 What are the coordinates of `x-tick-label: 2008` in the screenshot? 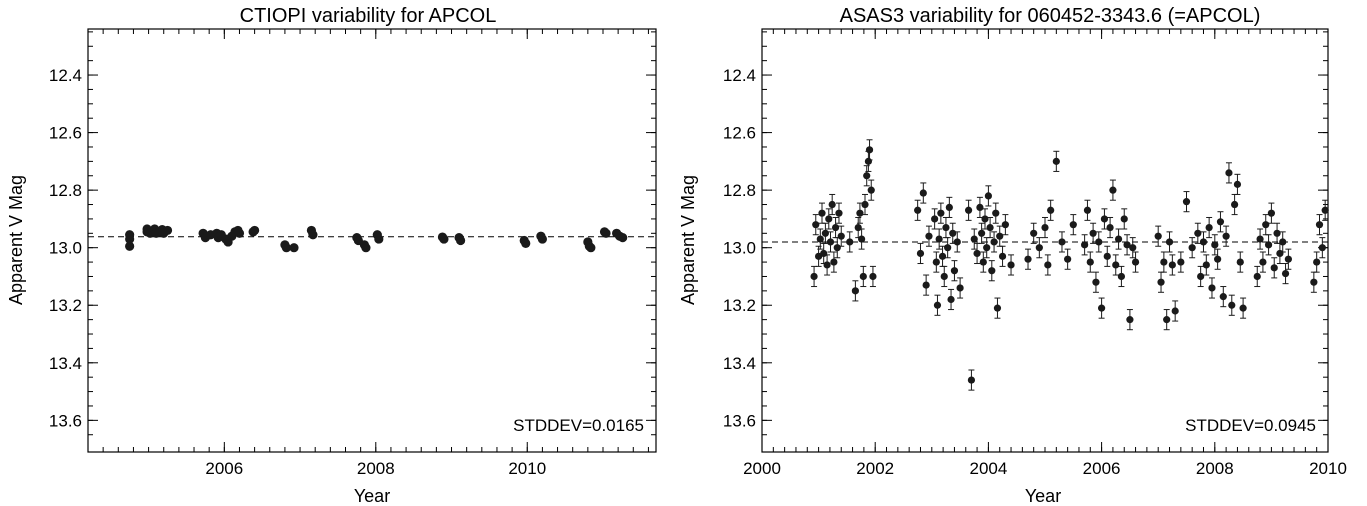 It's located at (1215, 468).